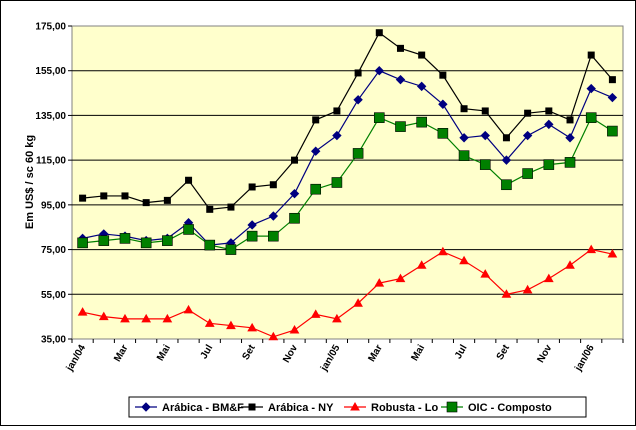  Describe the element at coordinates (53, 205) in the screenshot. I see `y-tick-label: 95,00` at that location.